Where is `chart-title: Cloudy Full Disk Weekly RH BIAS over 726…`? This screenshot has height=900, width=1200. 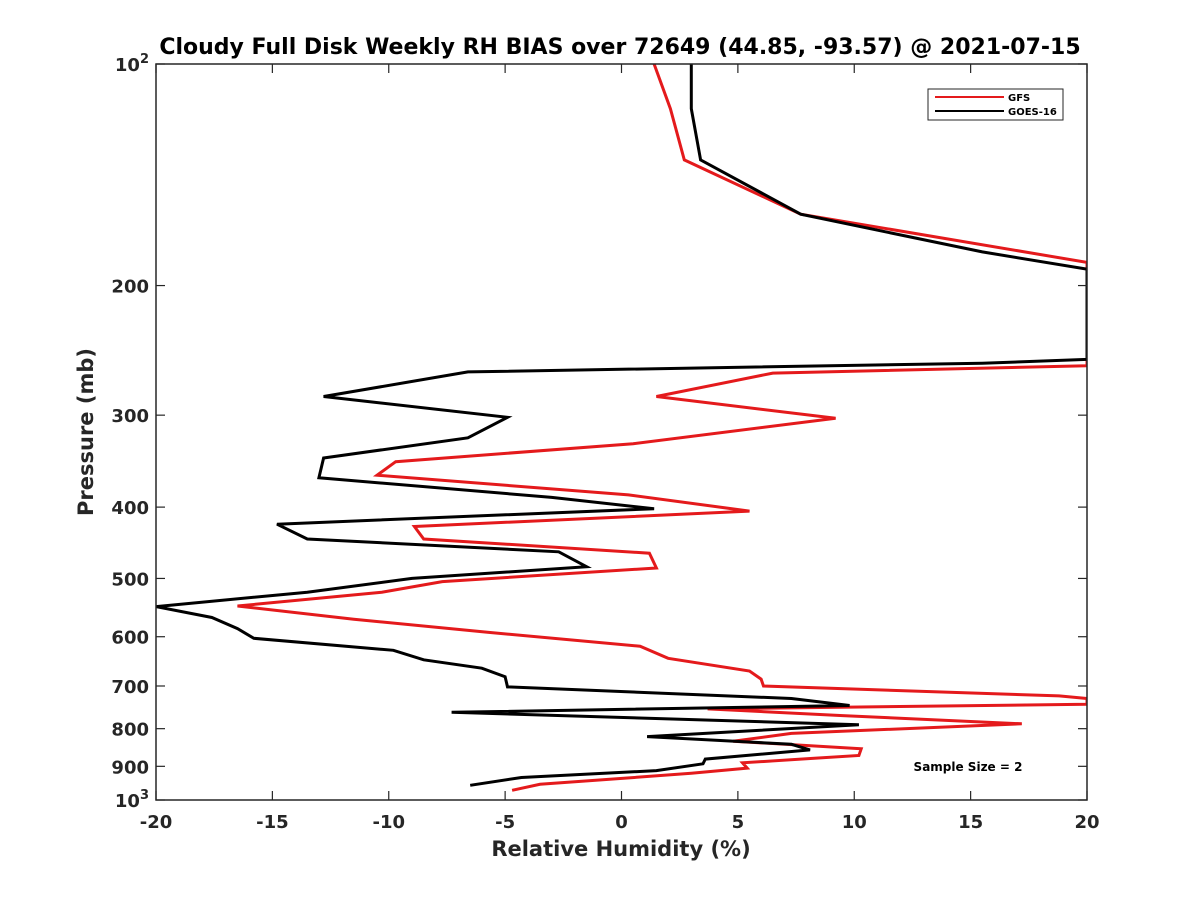
chart-title: Cloudy Full Disk Weekly RH BIAS over 726… is located at coordinates (619, 47).